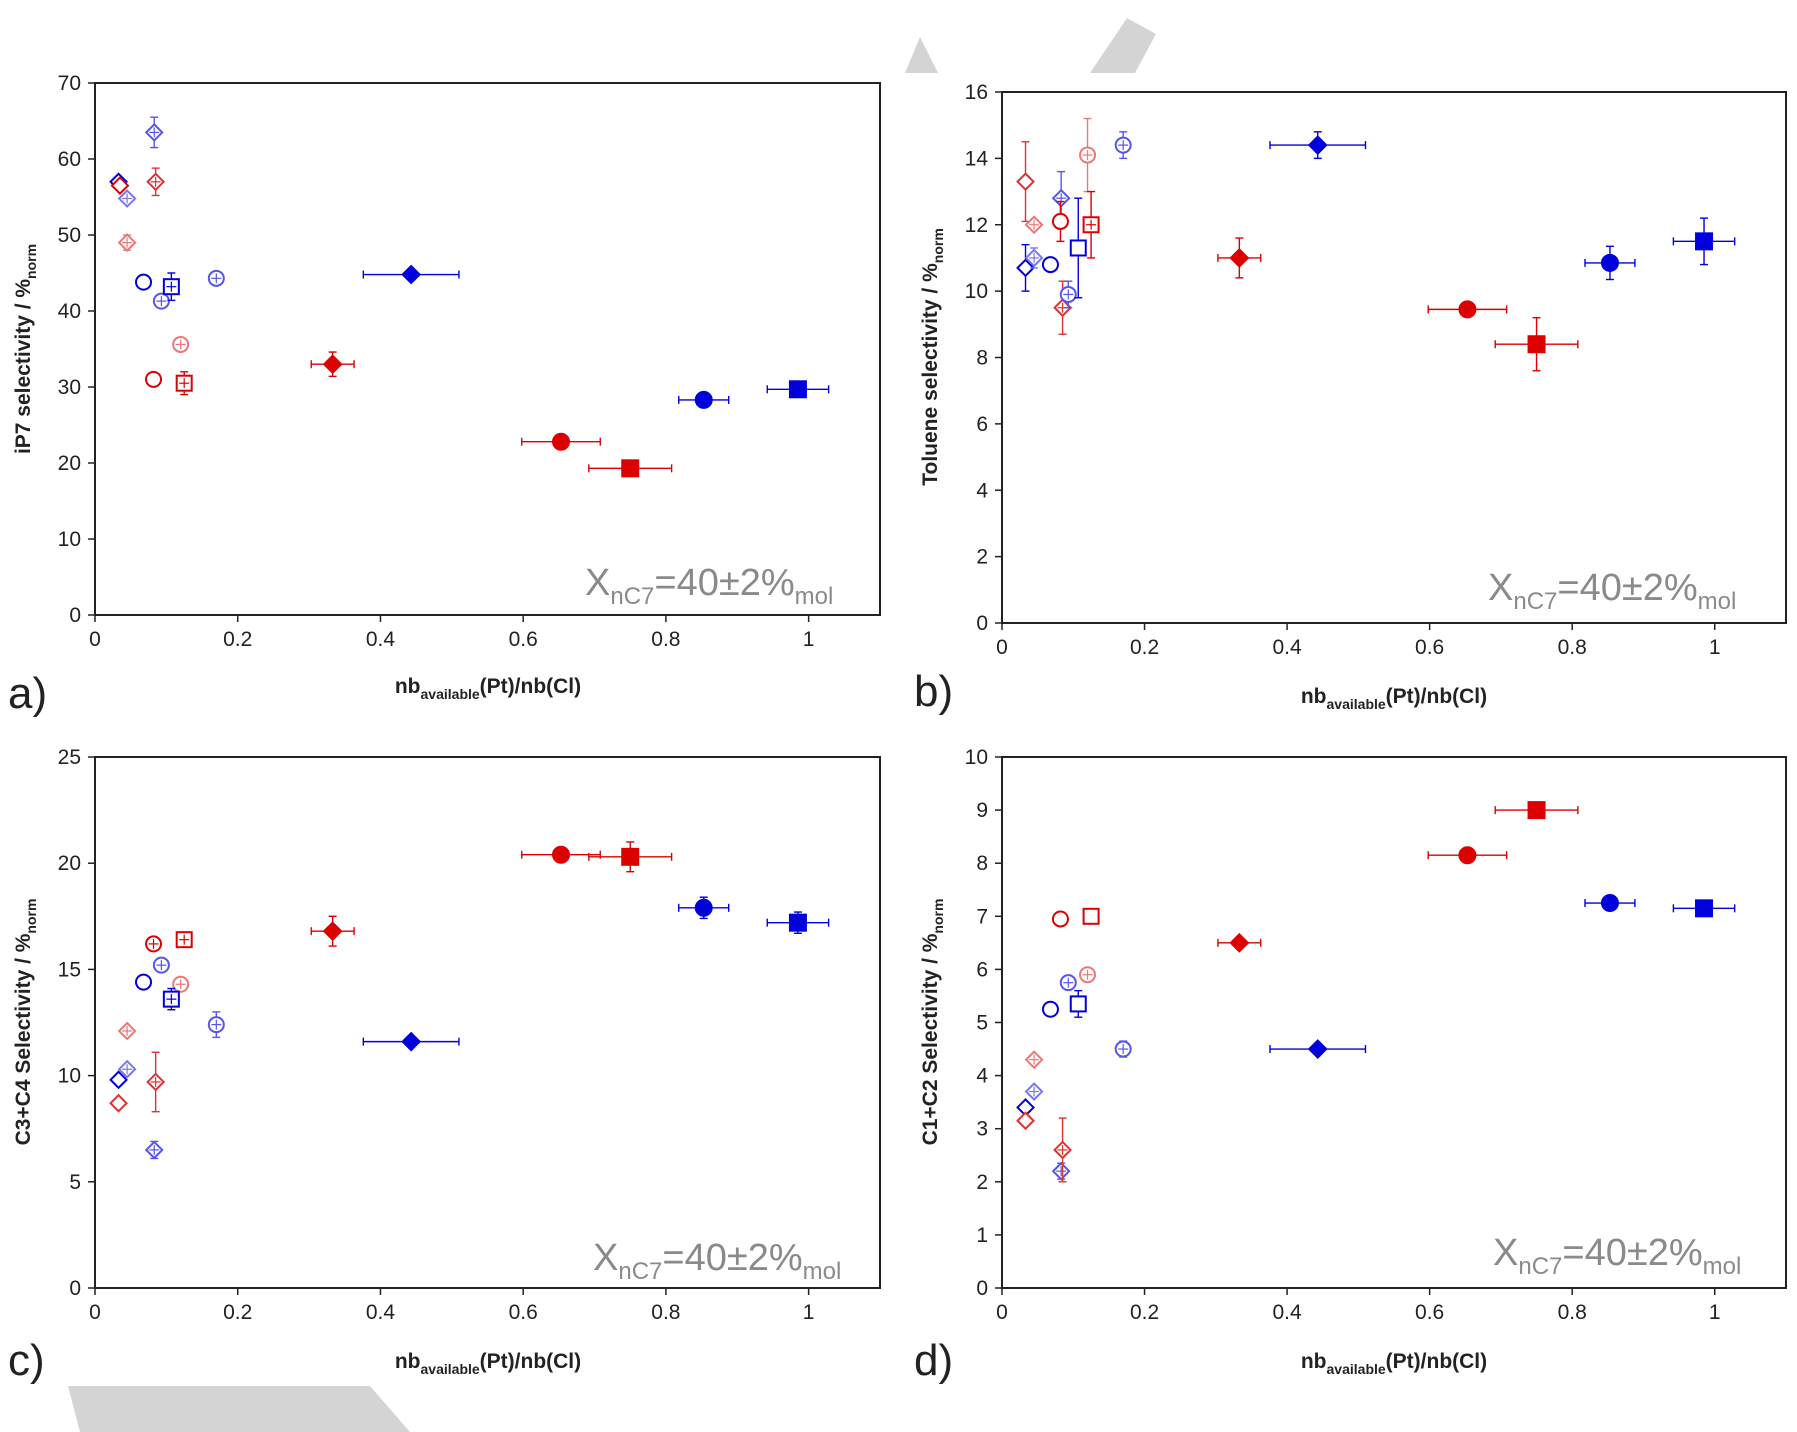  Describe the element at coordinates (26, 1360) in the screenshot. I see `panel-letter: c)` at that location.